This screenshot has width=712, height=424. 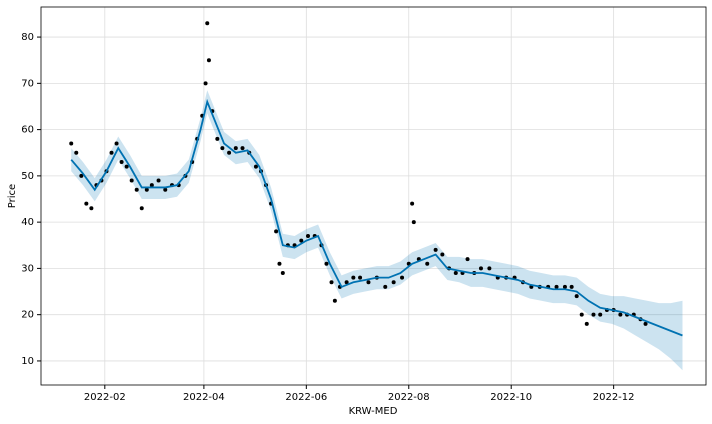 I want to click on x-tick-label: 2022-04, so click(x=204, y=397).